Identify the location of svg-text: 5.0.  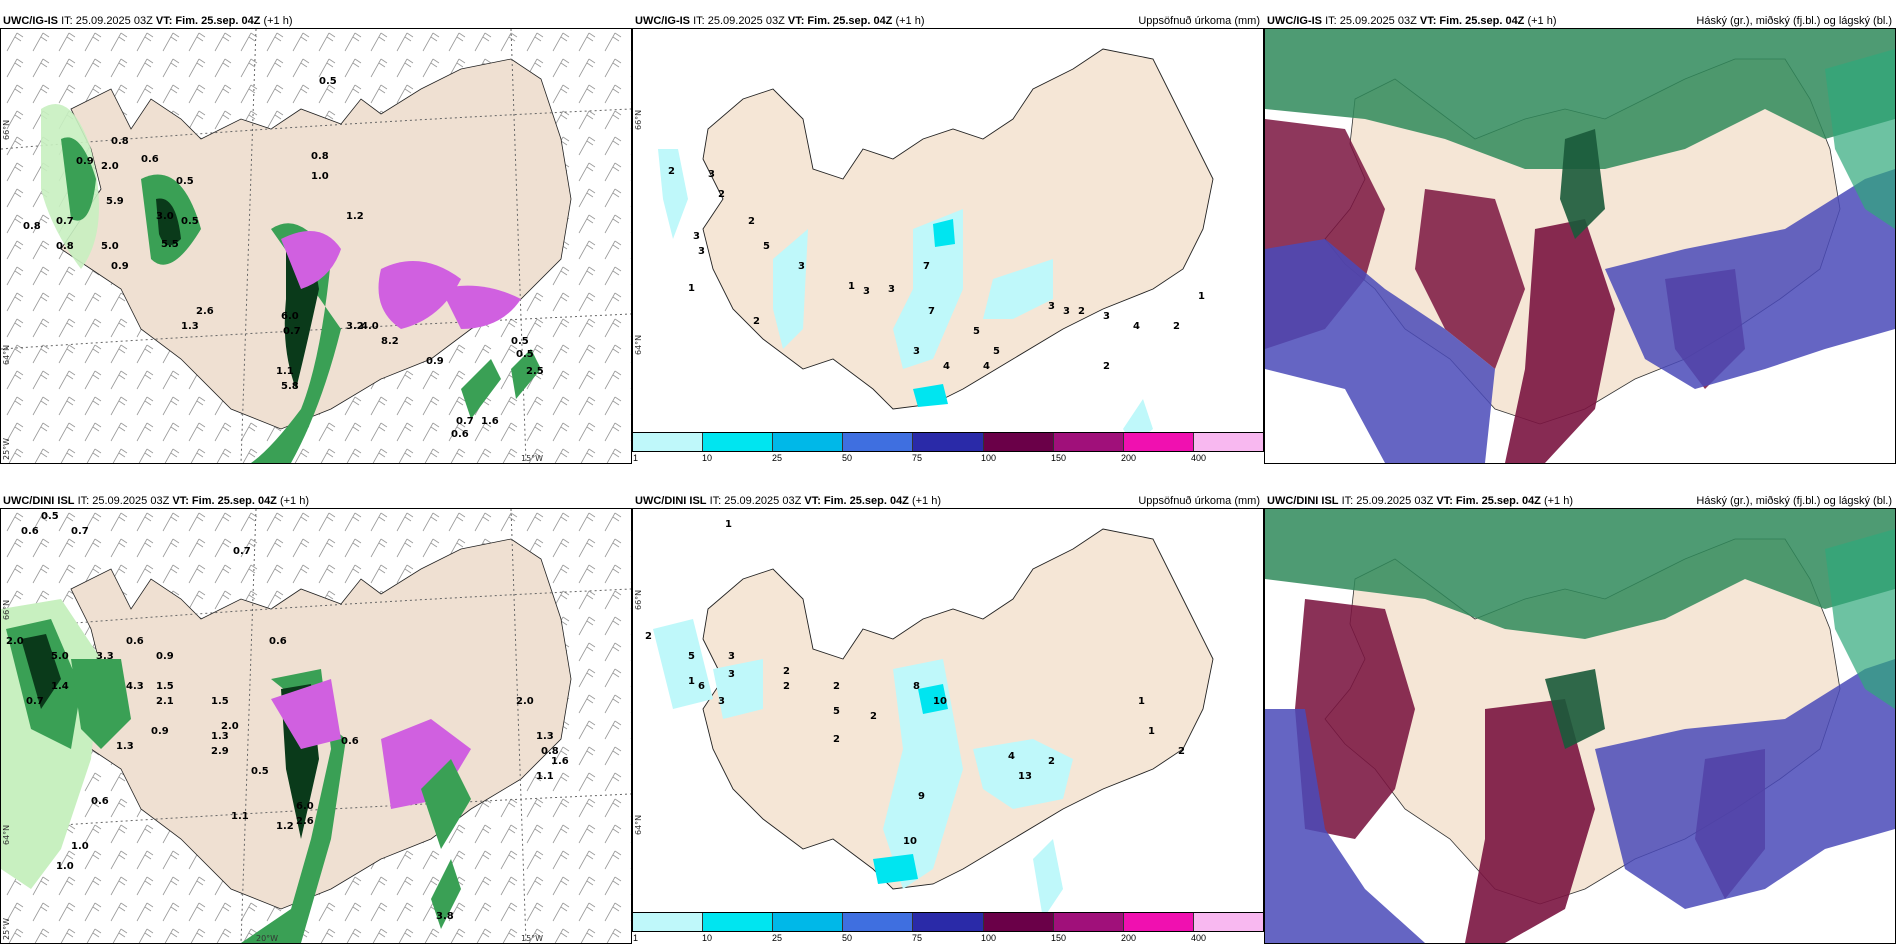
(60, 656).